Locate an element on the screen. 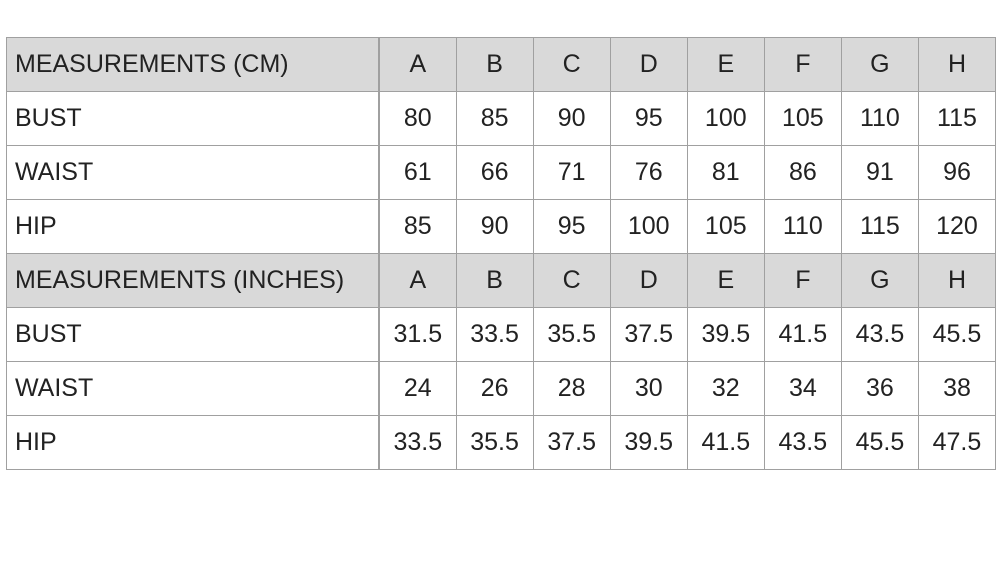  cell-value: 26 is located at coordinates (494, 388).